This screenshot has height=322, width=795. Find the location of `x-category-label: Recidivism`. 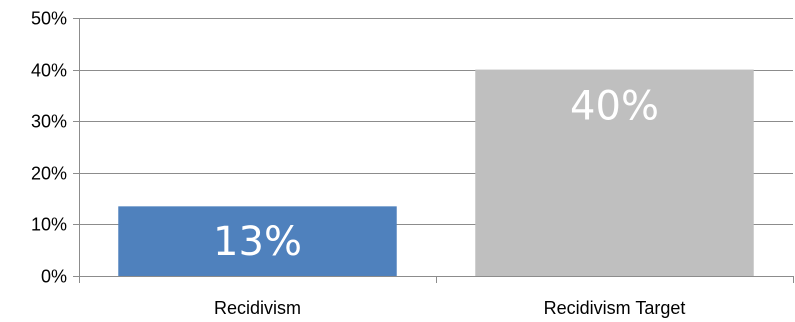

x-category-label: Recidivism is located at coordinates (257, 308).